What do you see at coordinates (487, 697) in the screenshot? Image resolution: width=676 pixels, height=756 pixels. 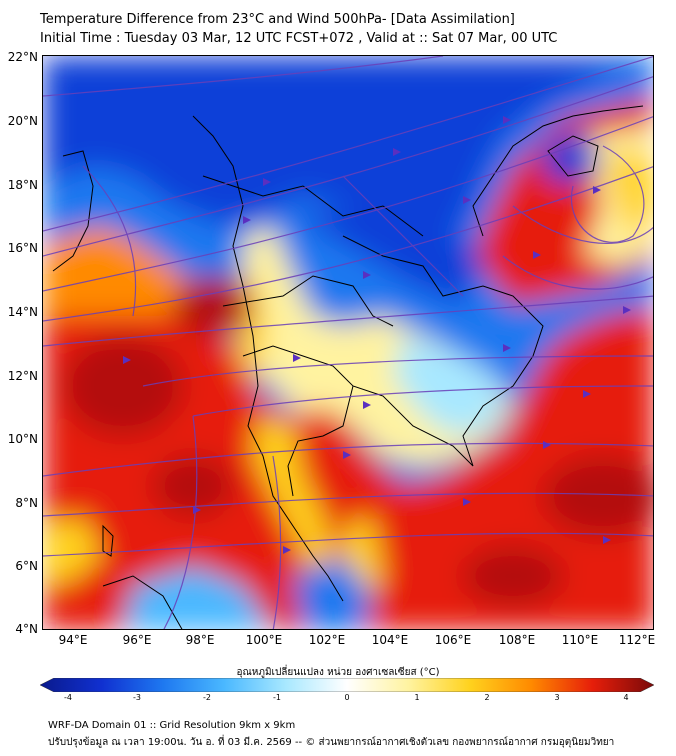 I see `colorbar-tick: 2` at bounding box center [487, 697].